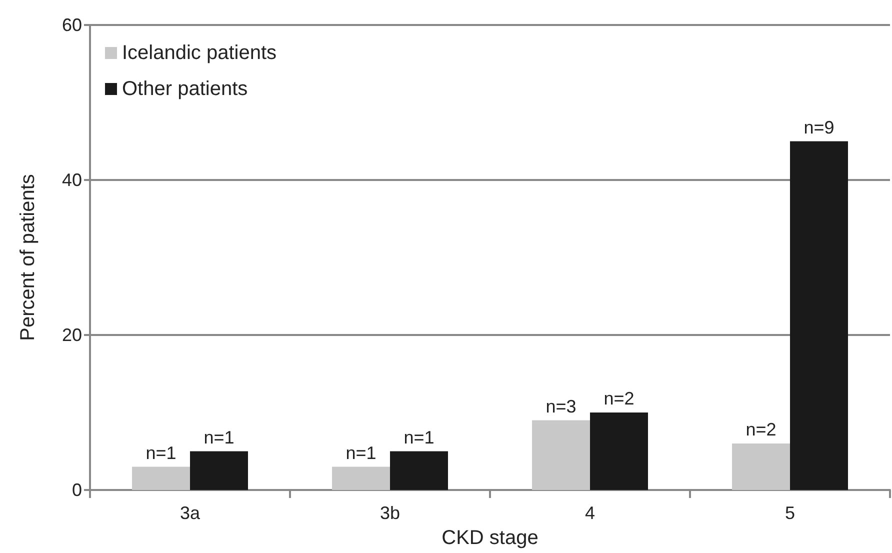 Image resolution: width=892 pixels, height=553 pixels. What do you see at coordinates (72, 335) in the screenshot?
I see `y-tick-label: 20` at bounding box center [72, 335].